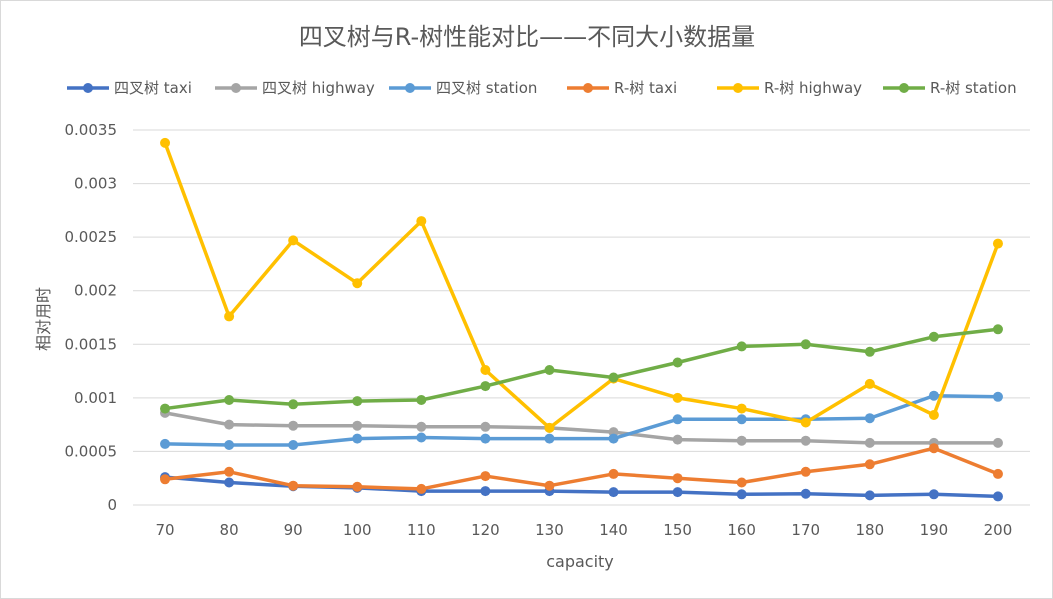 Image resolution: width=1053 pixels, height=599 pixels. Describe the element at coordinates (870, 530) in the screenshot. I see `x-tick-label: 180` at that location.